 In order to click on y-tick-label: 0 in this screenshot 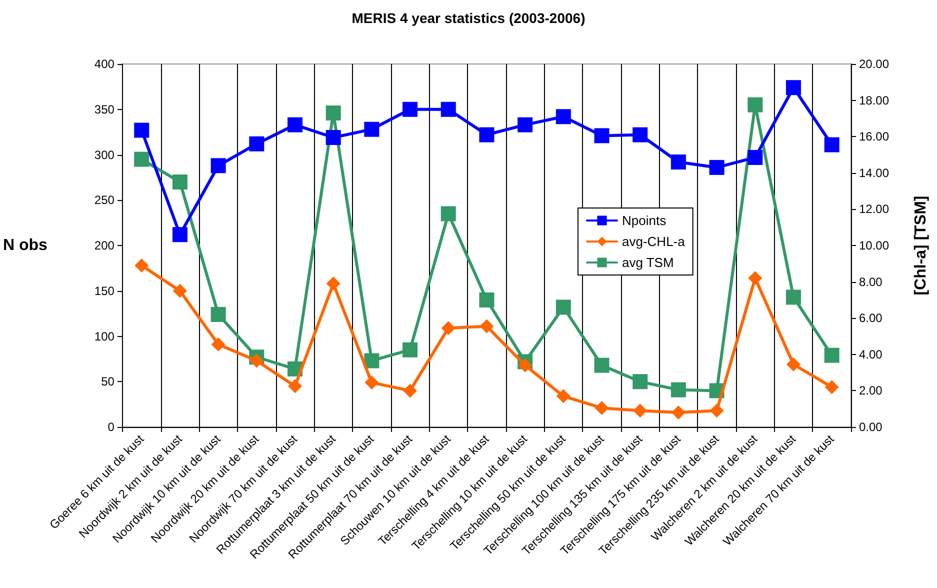, I will do `click(111, 427)`.